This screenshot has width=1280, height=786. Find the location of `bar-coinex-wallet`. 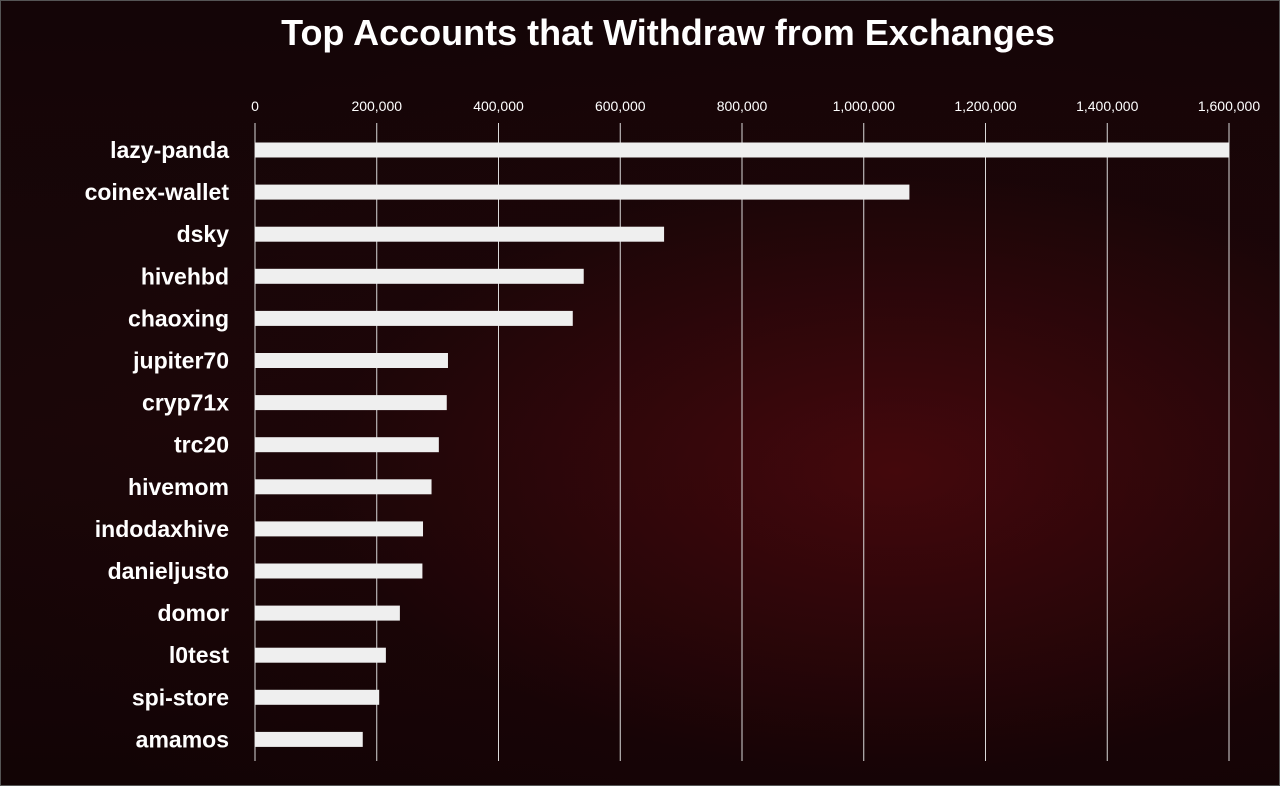

bar-coinex-wallet is located at coordinates (582, 192).